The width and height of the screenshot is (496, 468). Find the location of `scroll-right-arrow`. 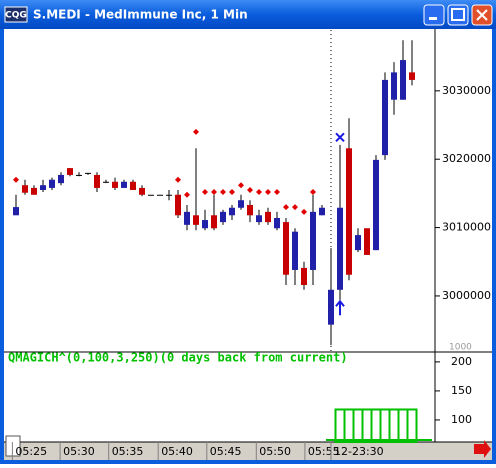

scroll-right-arrow is located at coordinates (482, 449).